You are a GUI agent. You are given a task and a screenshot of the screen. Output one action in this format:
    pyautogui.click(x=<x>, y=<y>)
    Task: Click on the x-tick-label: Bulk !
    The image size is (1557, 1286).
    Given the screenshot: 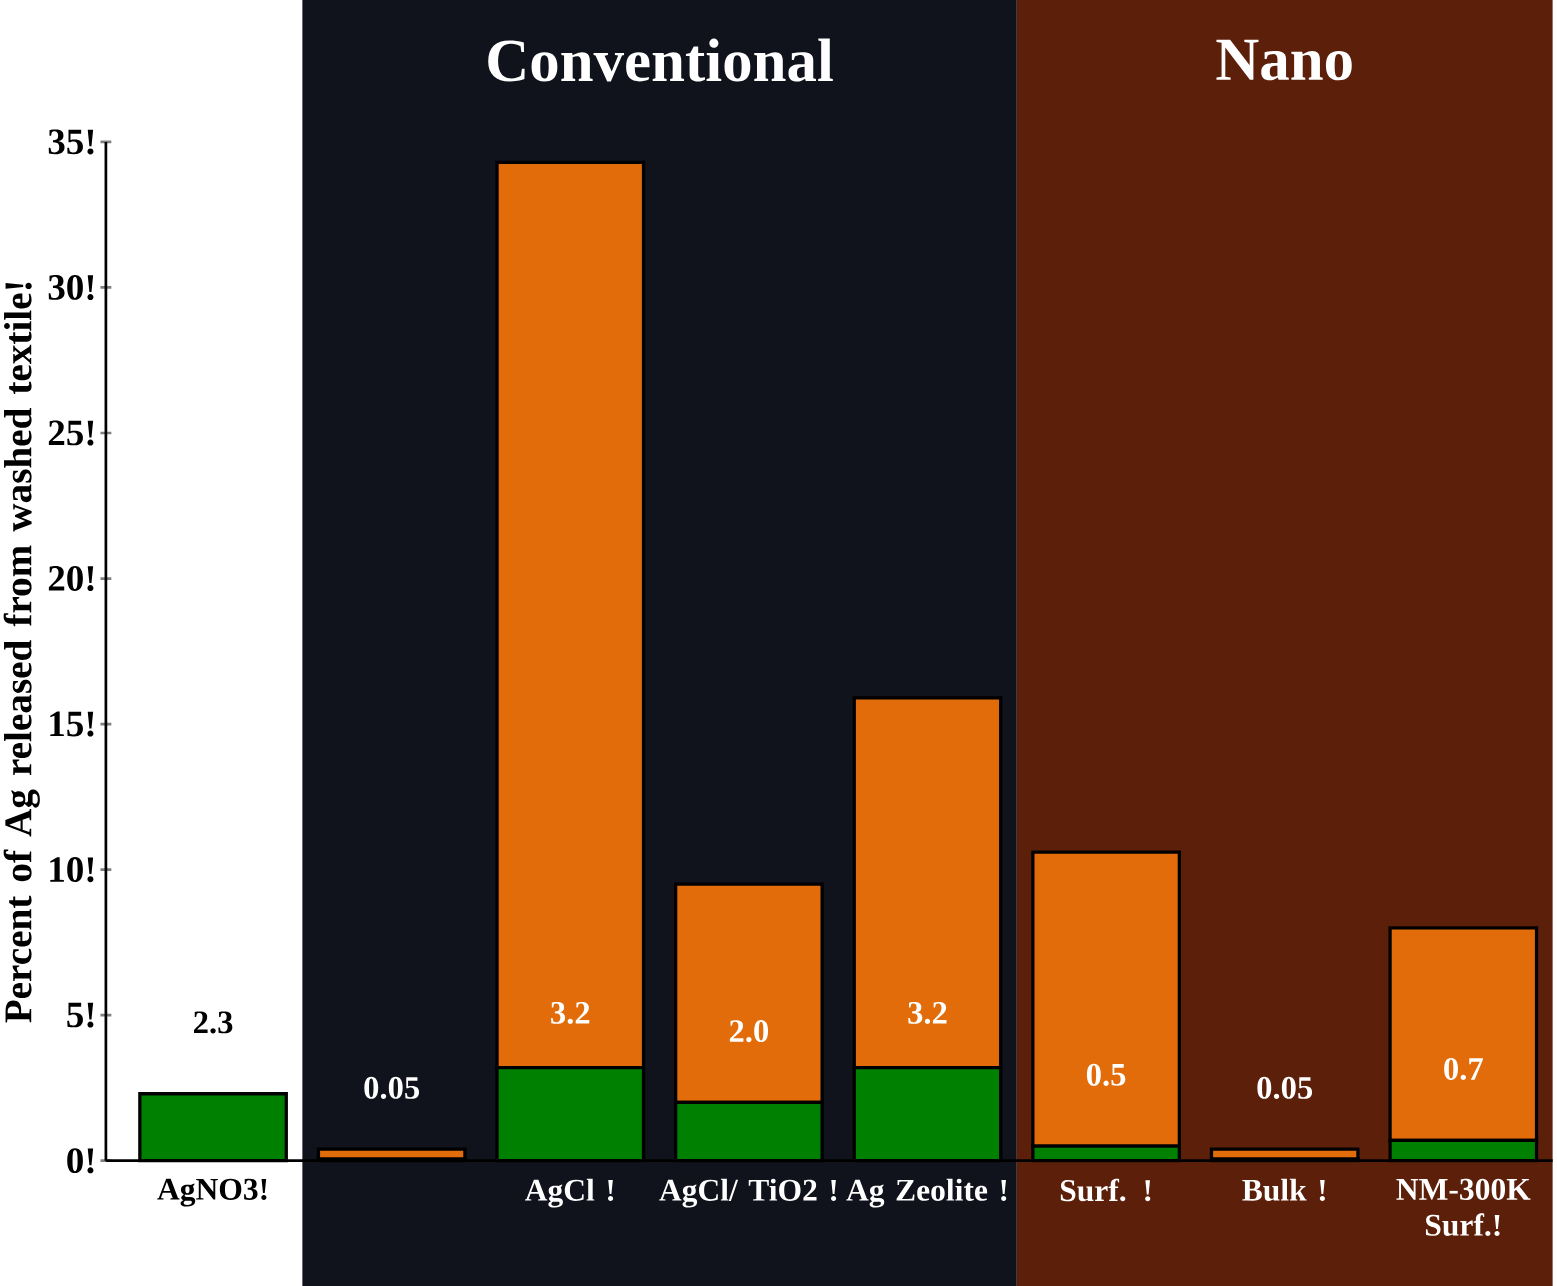 What is the action you would take?
    pyautogui.click(x=1283, y=1189)
    